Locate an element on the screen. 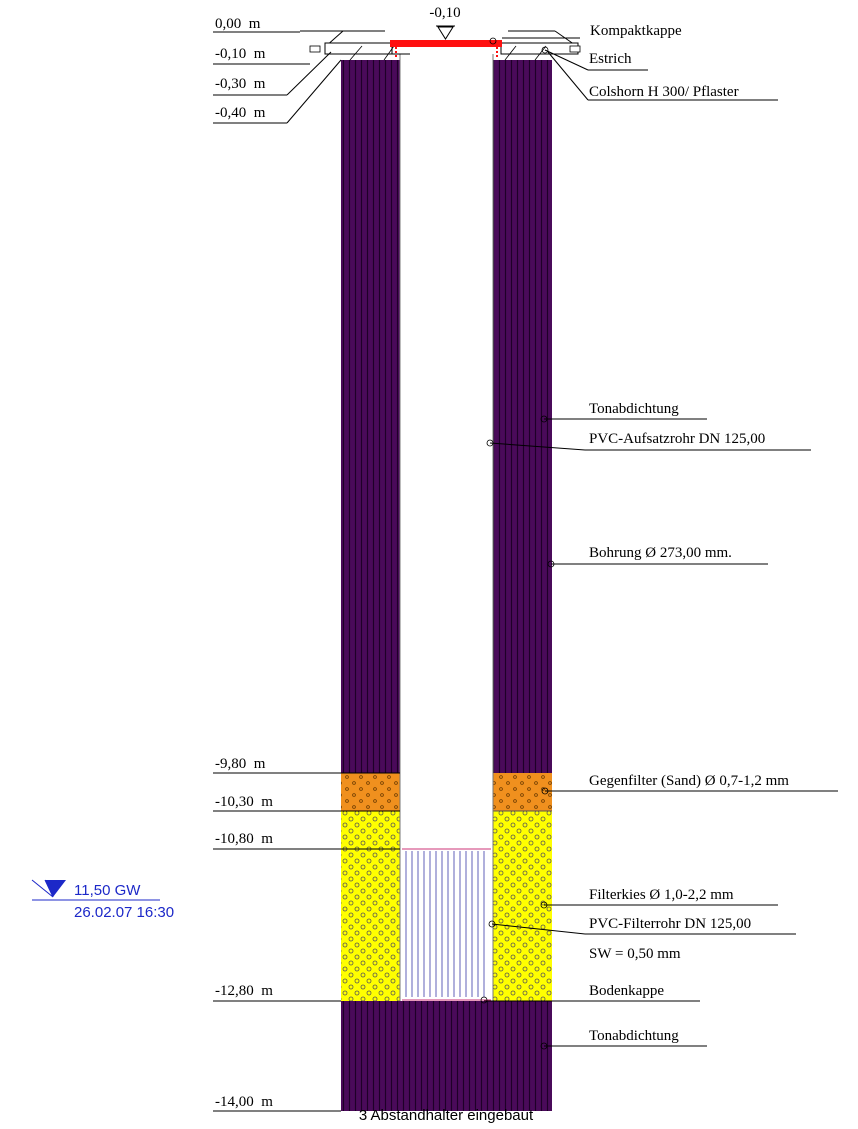 The image size is (858, 1129). annotation-estrich: Estrich is located at coordinates (596, 60).